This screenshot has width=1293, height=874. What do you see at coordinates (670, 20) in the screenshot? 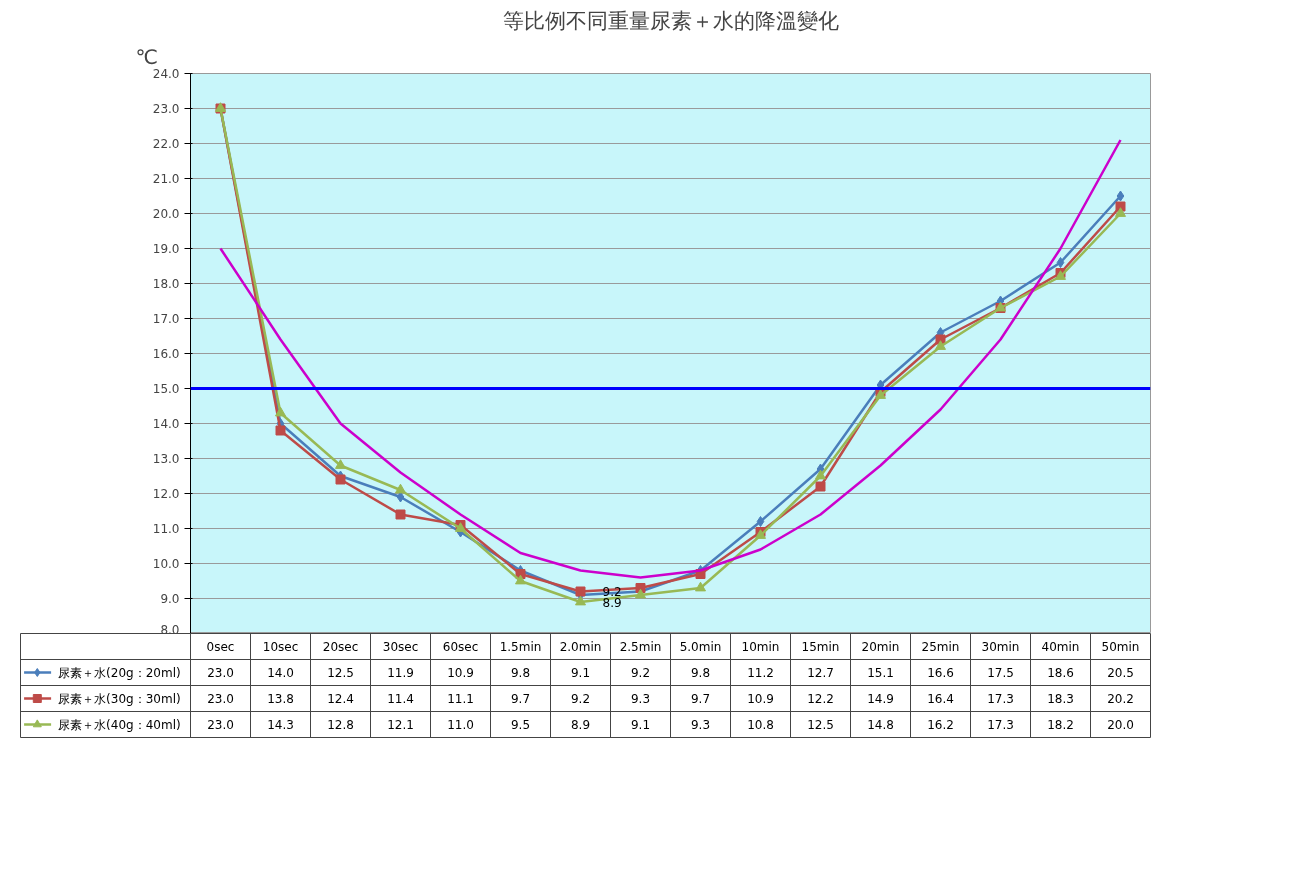
I see `chart-title: 等比例不同重量尿素＋水的降溫變化` at bounding box center [670, 20].